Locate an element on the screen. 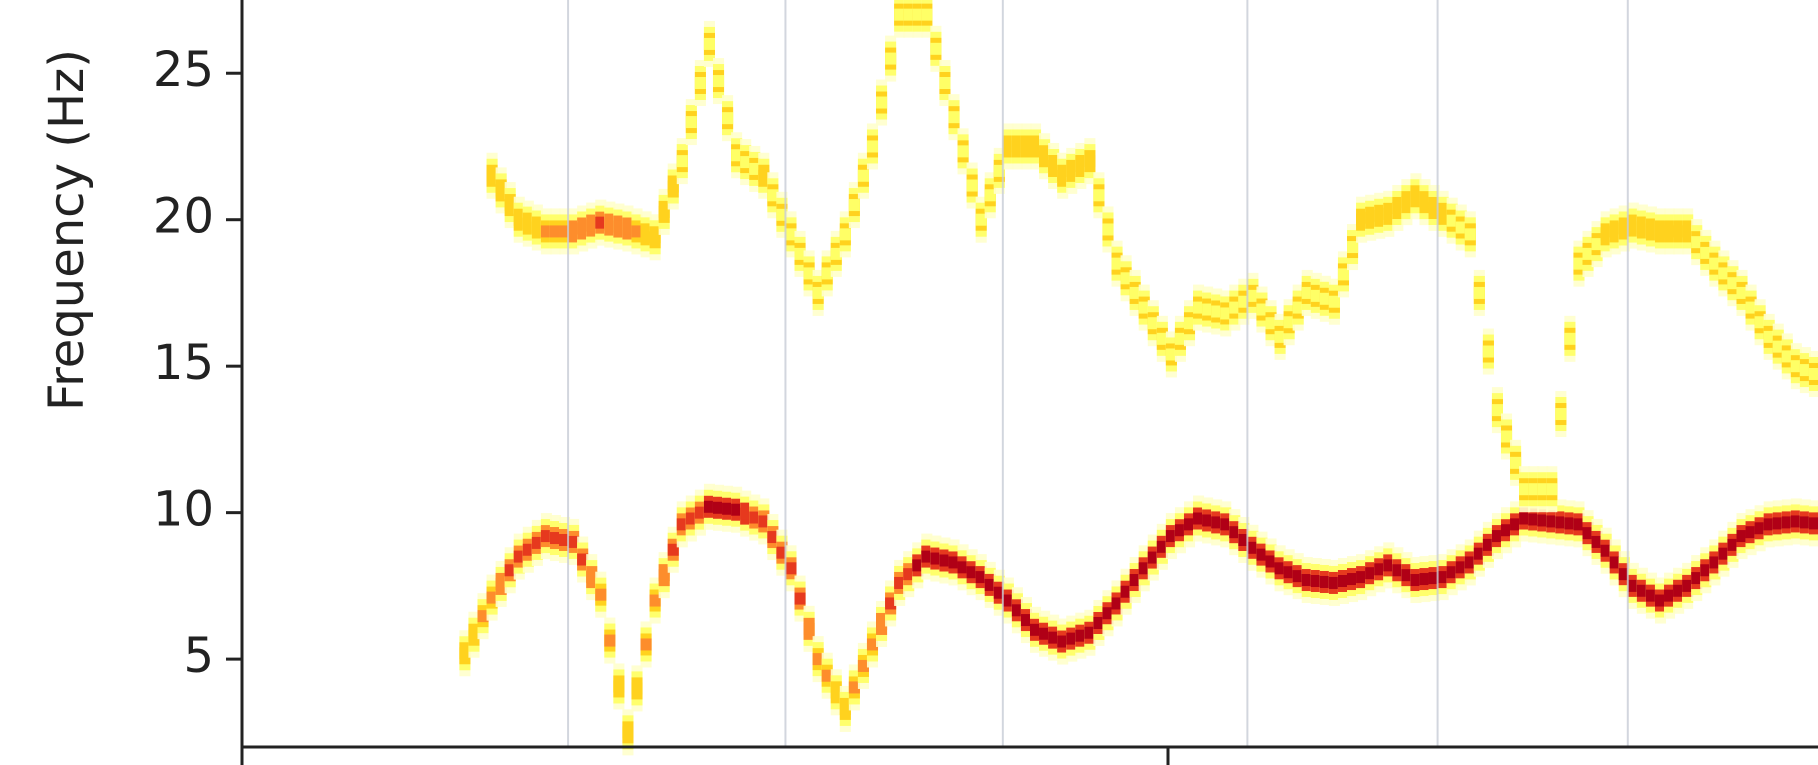 The width and height of the screenshot is (1818, 765). y-tick-label-15: 15 is located at coordinates (183, 363).